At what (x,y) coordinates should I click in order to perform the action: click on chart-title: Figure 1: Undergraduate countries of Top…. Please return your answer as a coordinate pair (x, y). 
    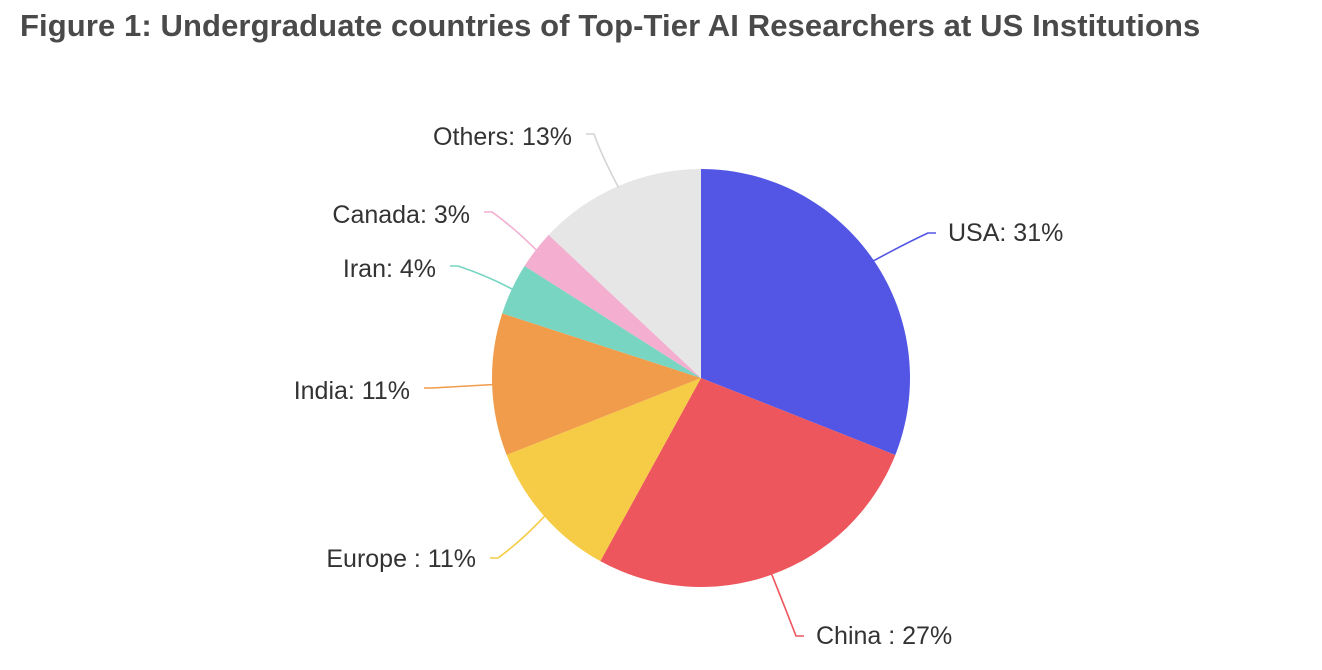
    Looking at the image, I should click on (610, 25).